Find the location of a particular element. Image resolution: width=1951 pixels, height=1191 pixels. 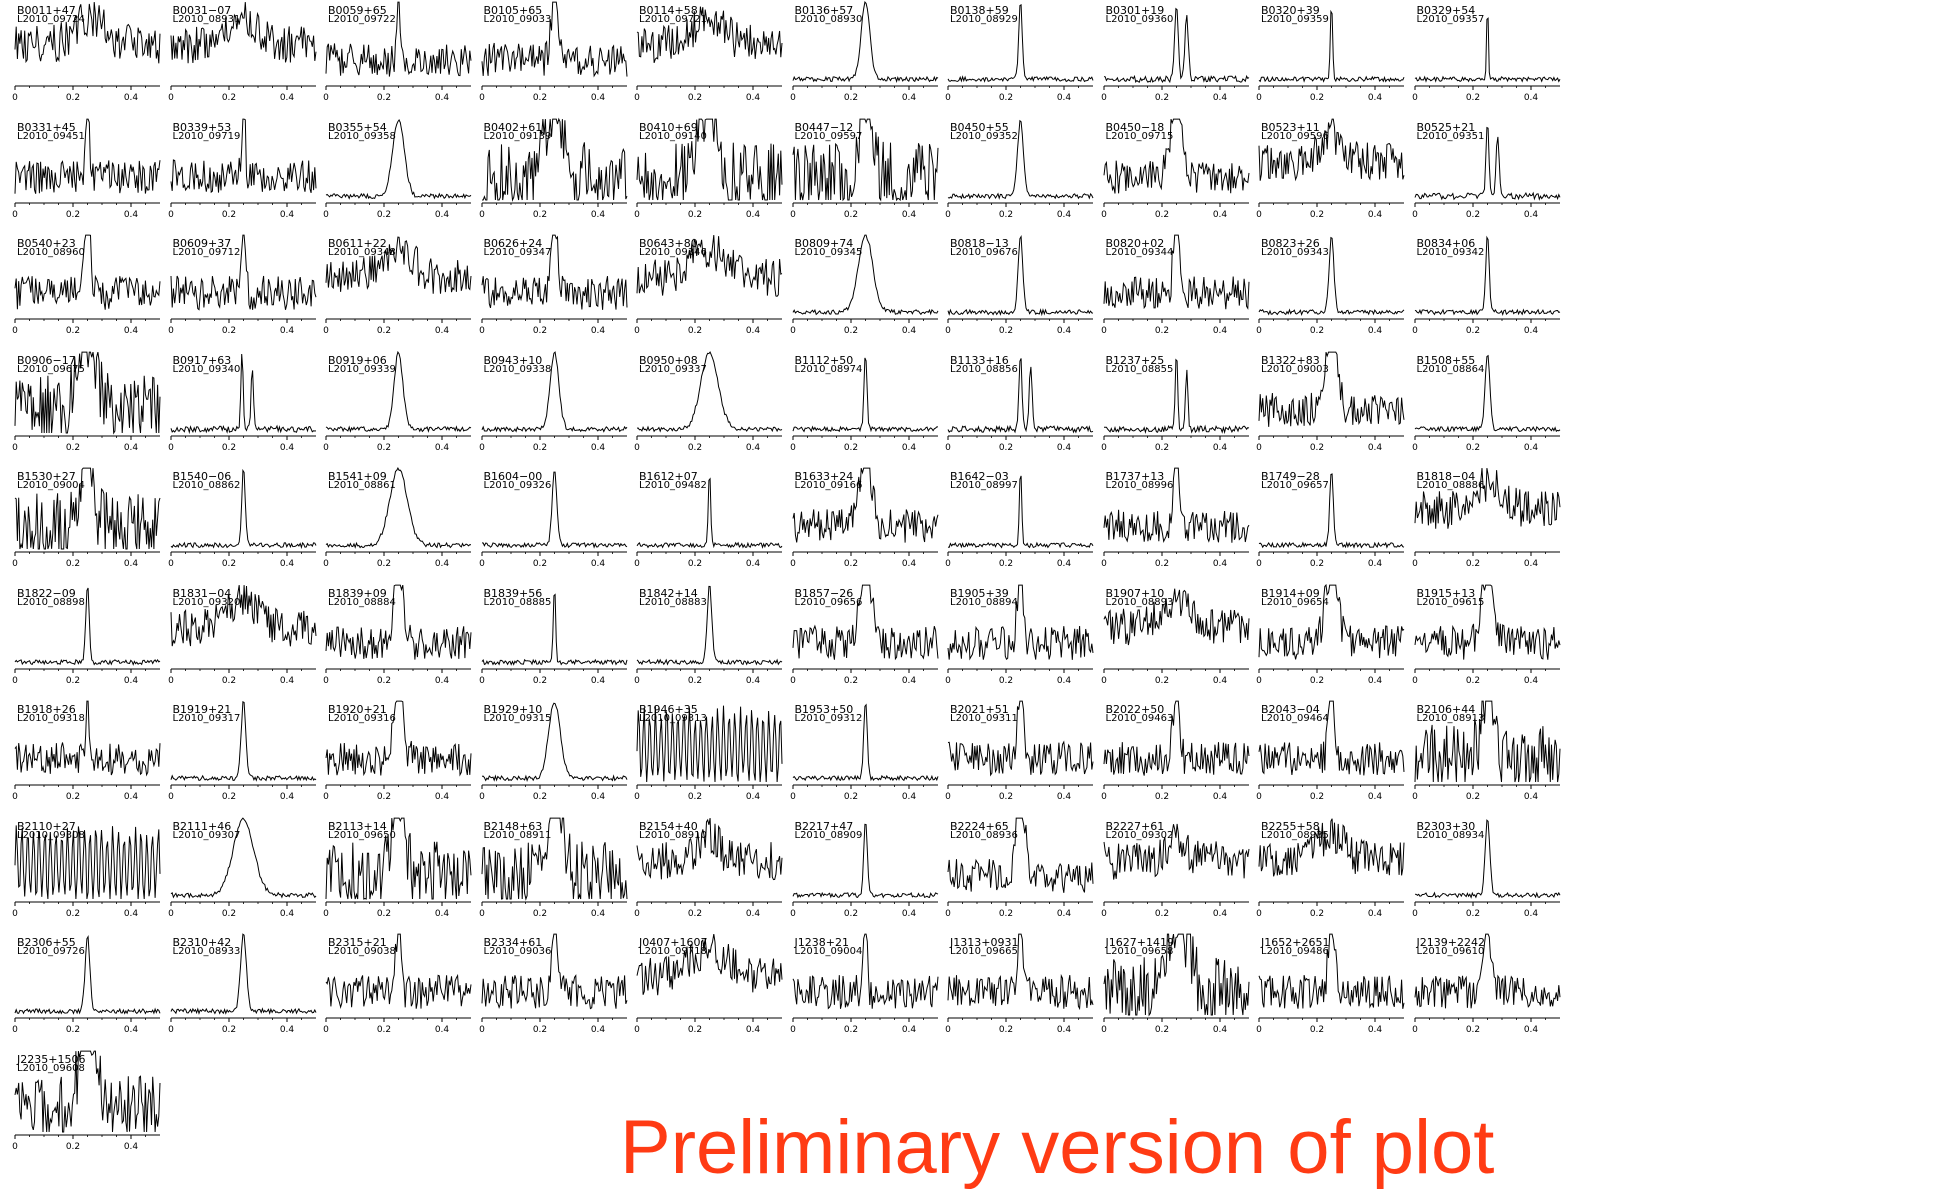

observation-id: L2010_09038 is located at coordinates (362, 951).